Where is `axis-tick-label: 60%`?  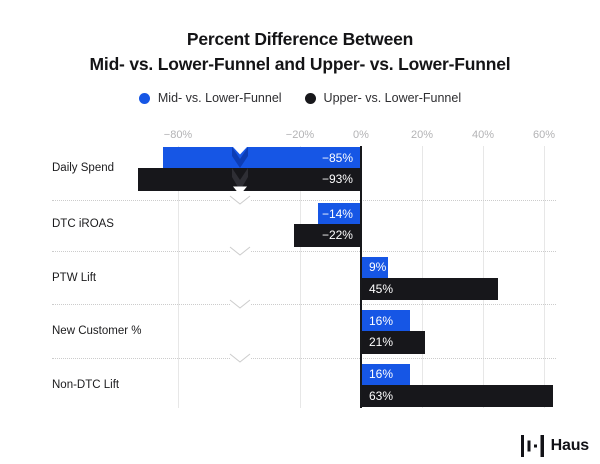
axis-tick-label: 60% is located at coordinates (544, 135).